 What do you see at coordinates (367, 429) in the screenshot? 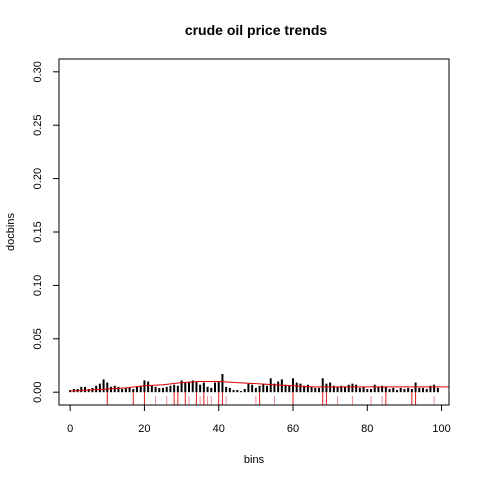
I see `x-tick-label: 80` at bounding box center [367, 429].